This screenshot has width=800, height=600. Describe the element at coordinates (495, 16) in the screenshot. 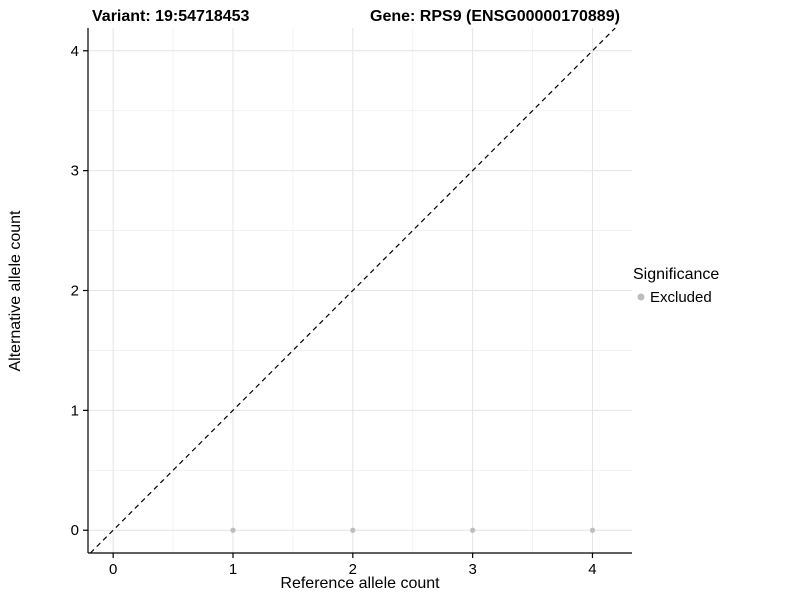

I see `plot-title-gene: Gene: RPS9 (ENSG00000170889)` at that location.